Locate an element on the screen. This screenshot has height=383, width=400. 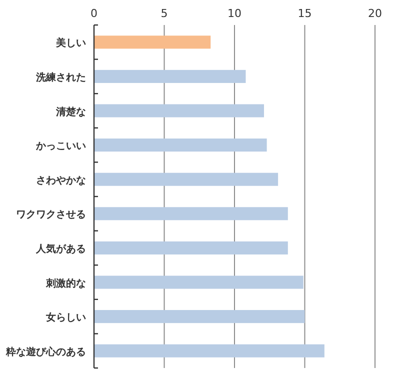
y-tick-label: 人気がある is located at coordinates (60, 248).